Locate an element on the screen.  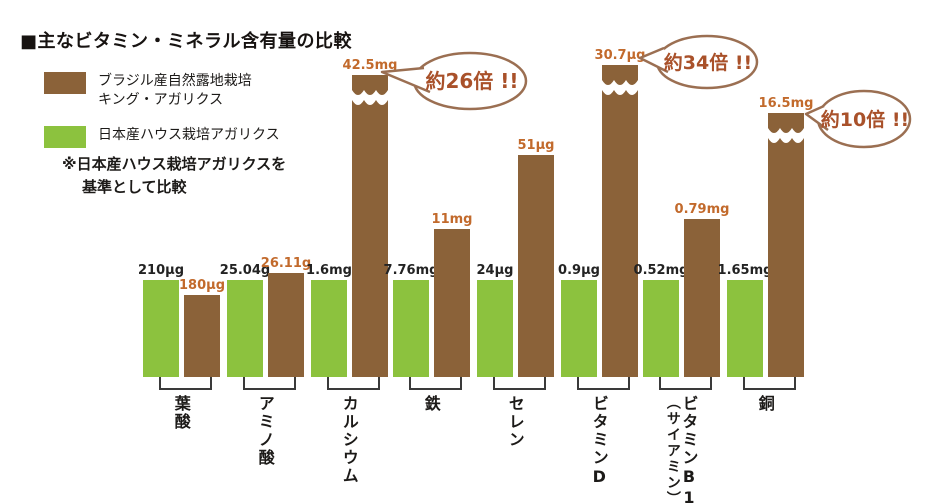
folate-japan-value: 210μg is located at coordinates (161, 270).